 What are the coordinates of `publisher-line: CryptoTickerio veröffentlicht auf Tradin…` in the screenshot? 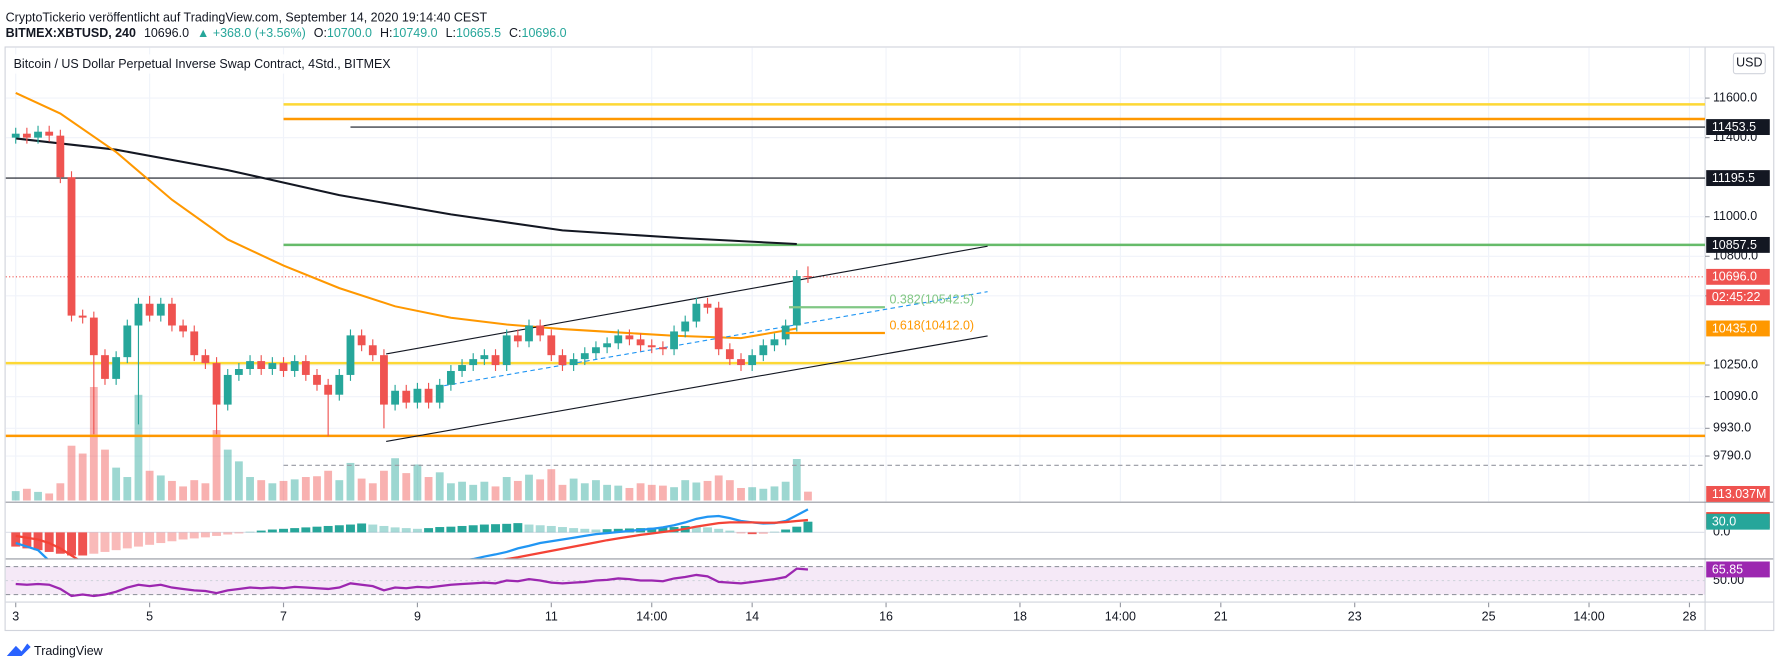 It's located at (247, 17).